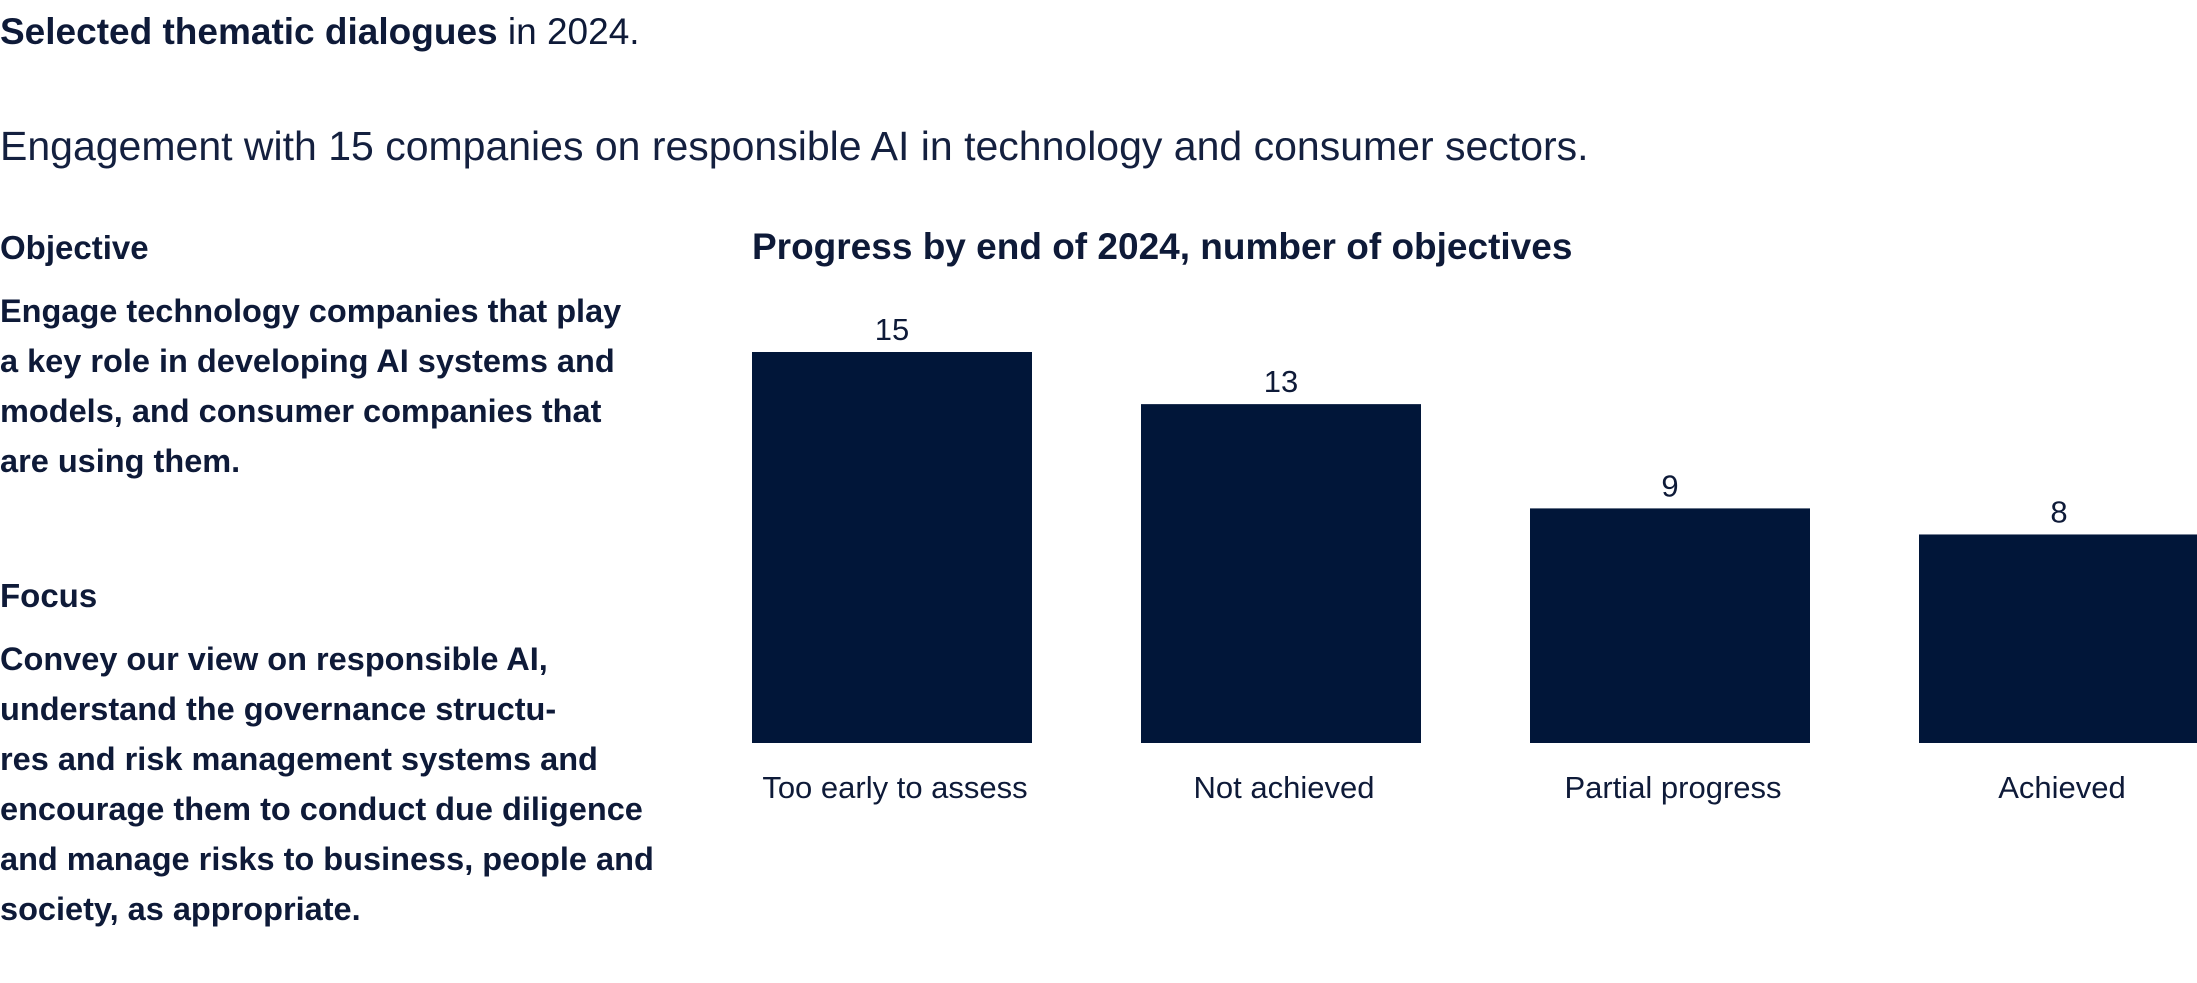  What do you see at coordinates (49, 595) in the screenshot?
I see `focus-label: Focus` at bounding box center [49, 595].